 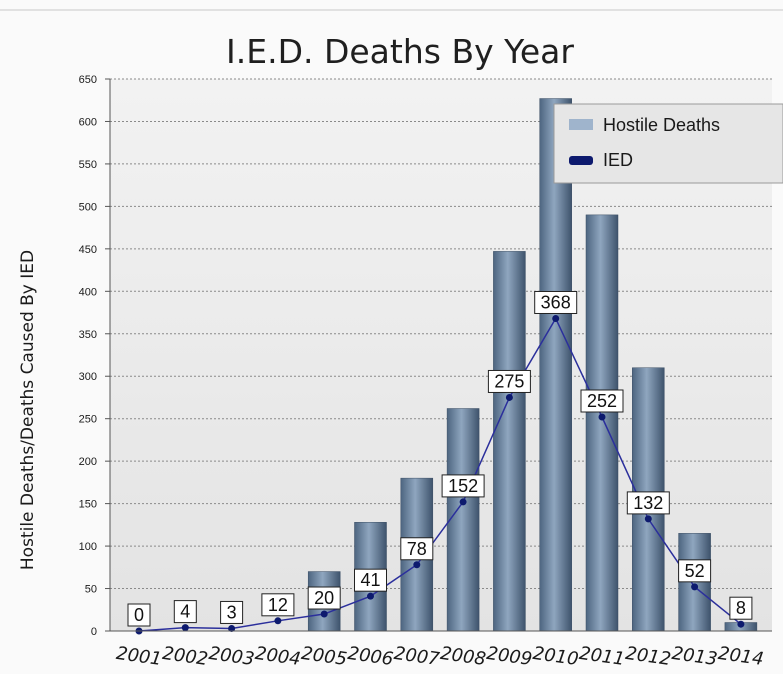 I want to click on ied-point-2013, so click(x=695, y=587).